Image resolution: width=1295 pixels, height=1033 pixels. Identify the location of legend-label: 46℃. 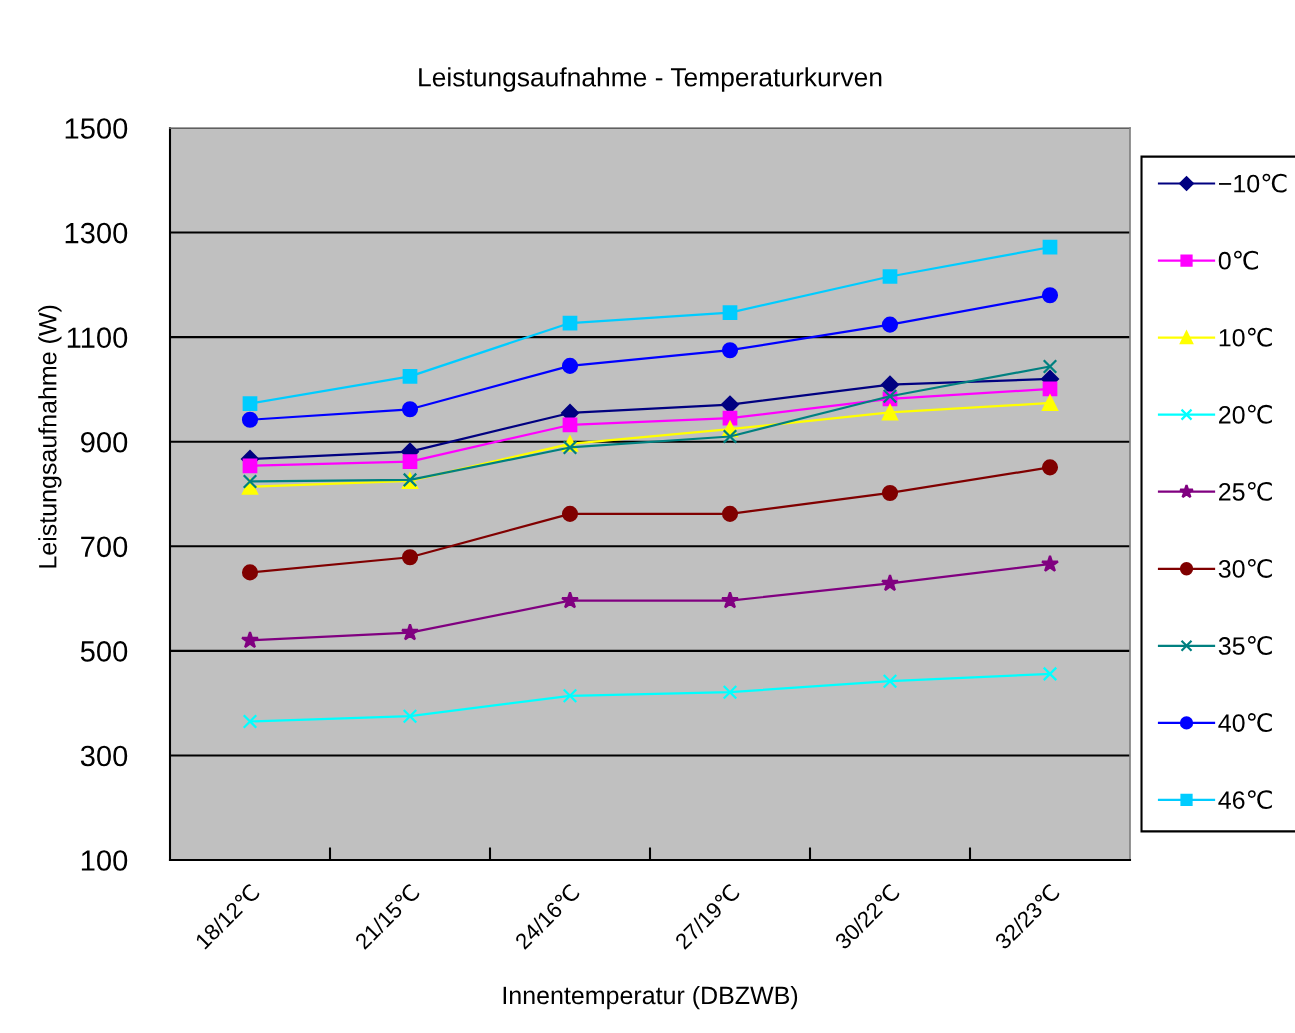
(1245, 800).